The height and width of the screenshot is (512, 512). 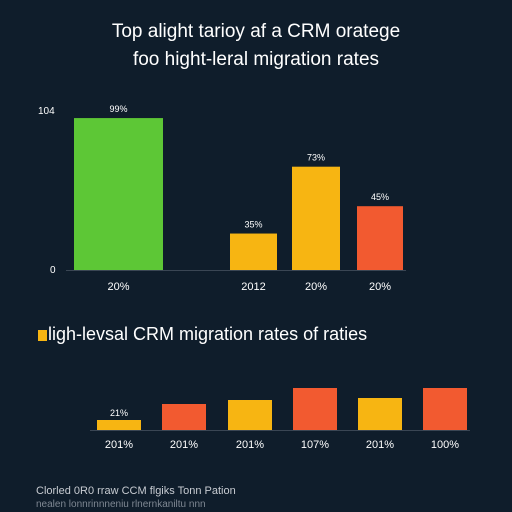 I want to click on data-label: 73%, so click(x=316, y=158).